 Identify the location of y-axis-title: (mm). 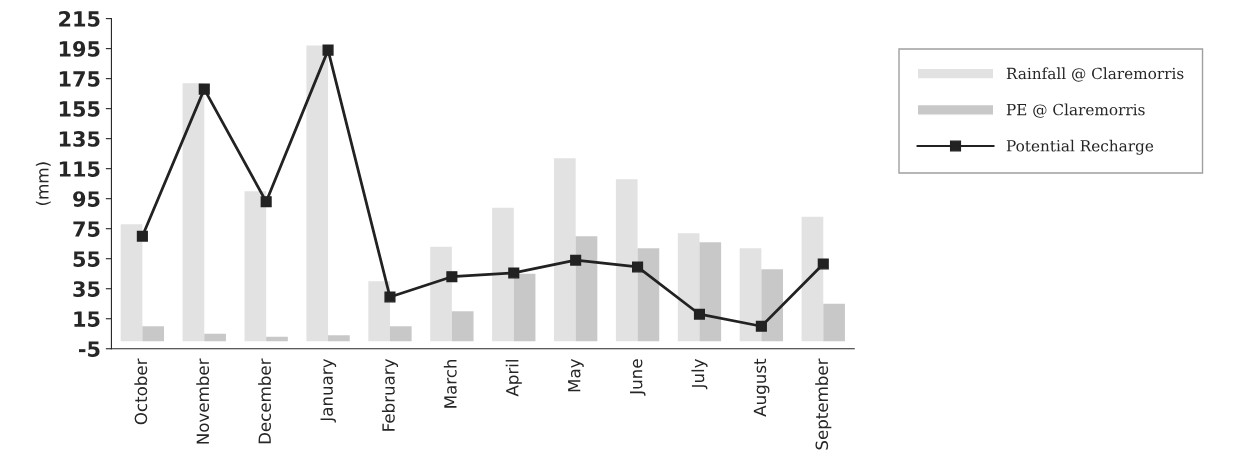
(43, 183).